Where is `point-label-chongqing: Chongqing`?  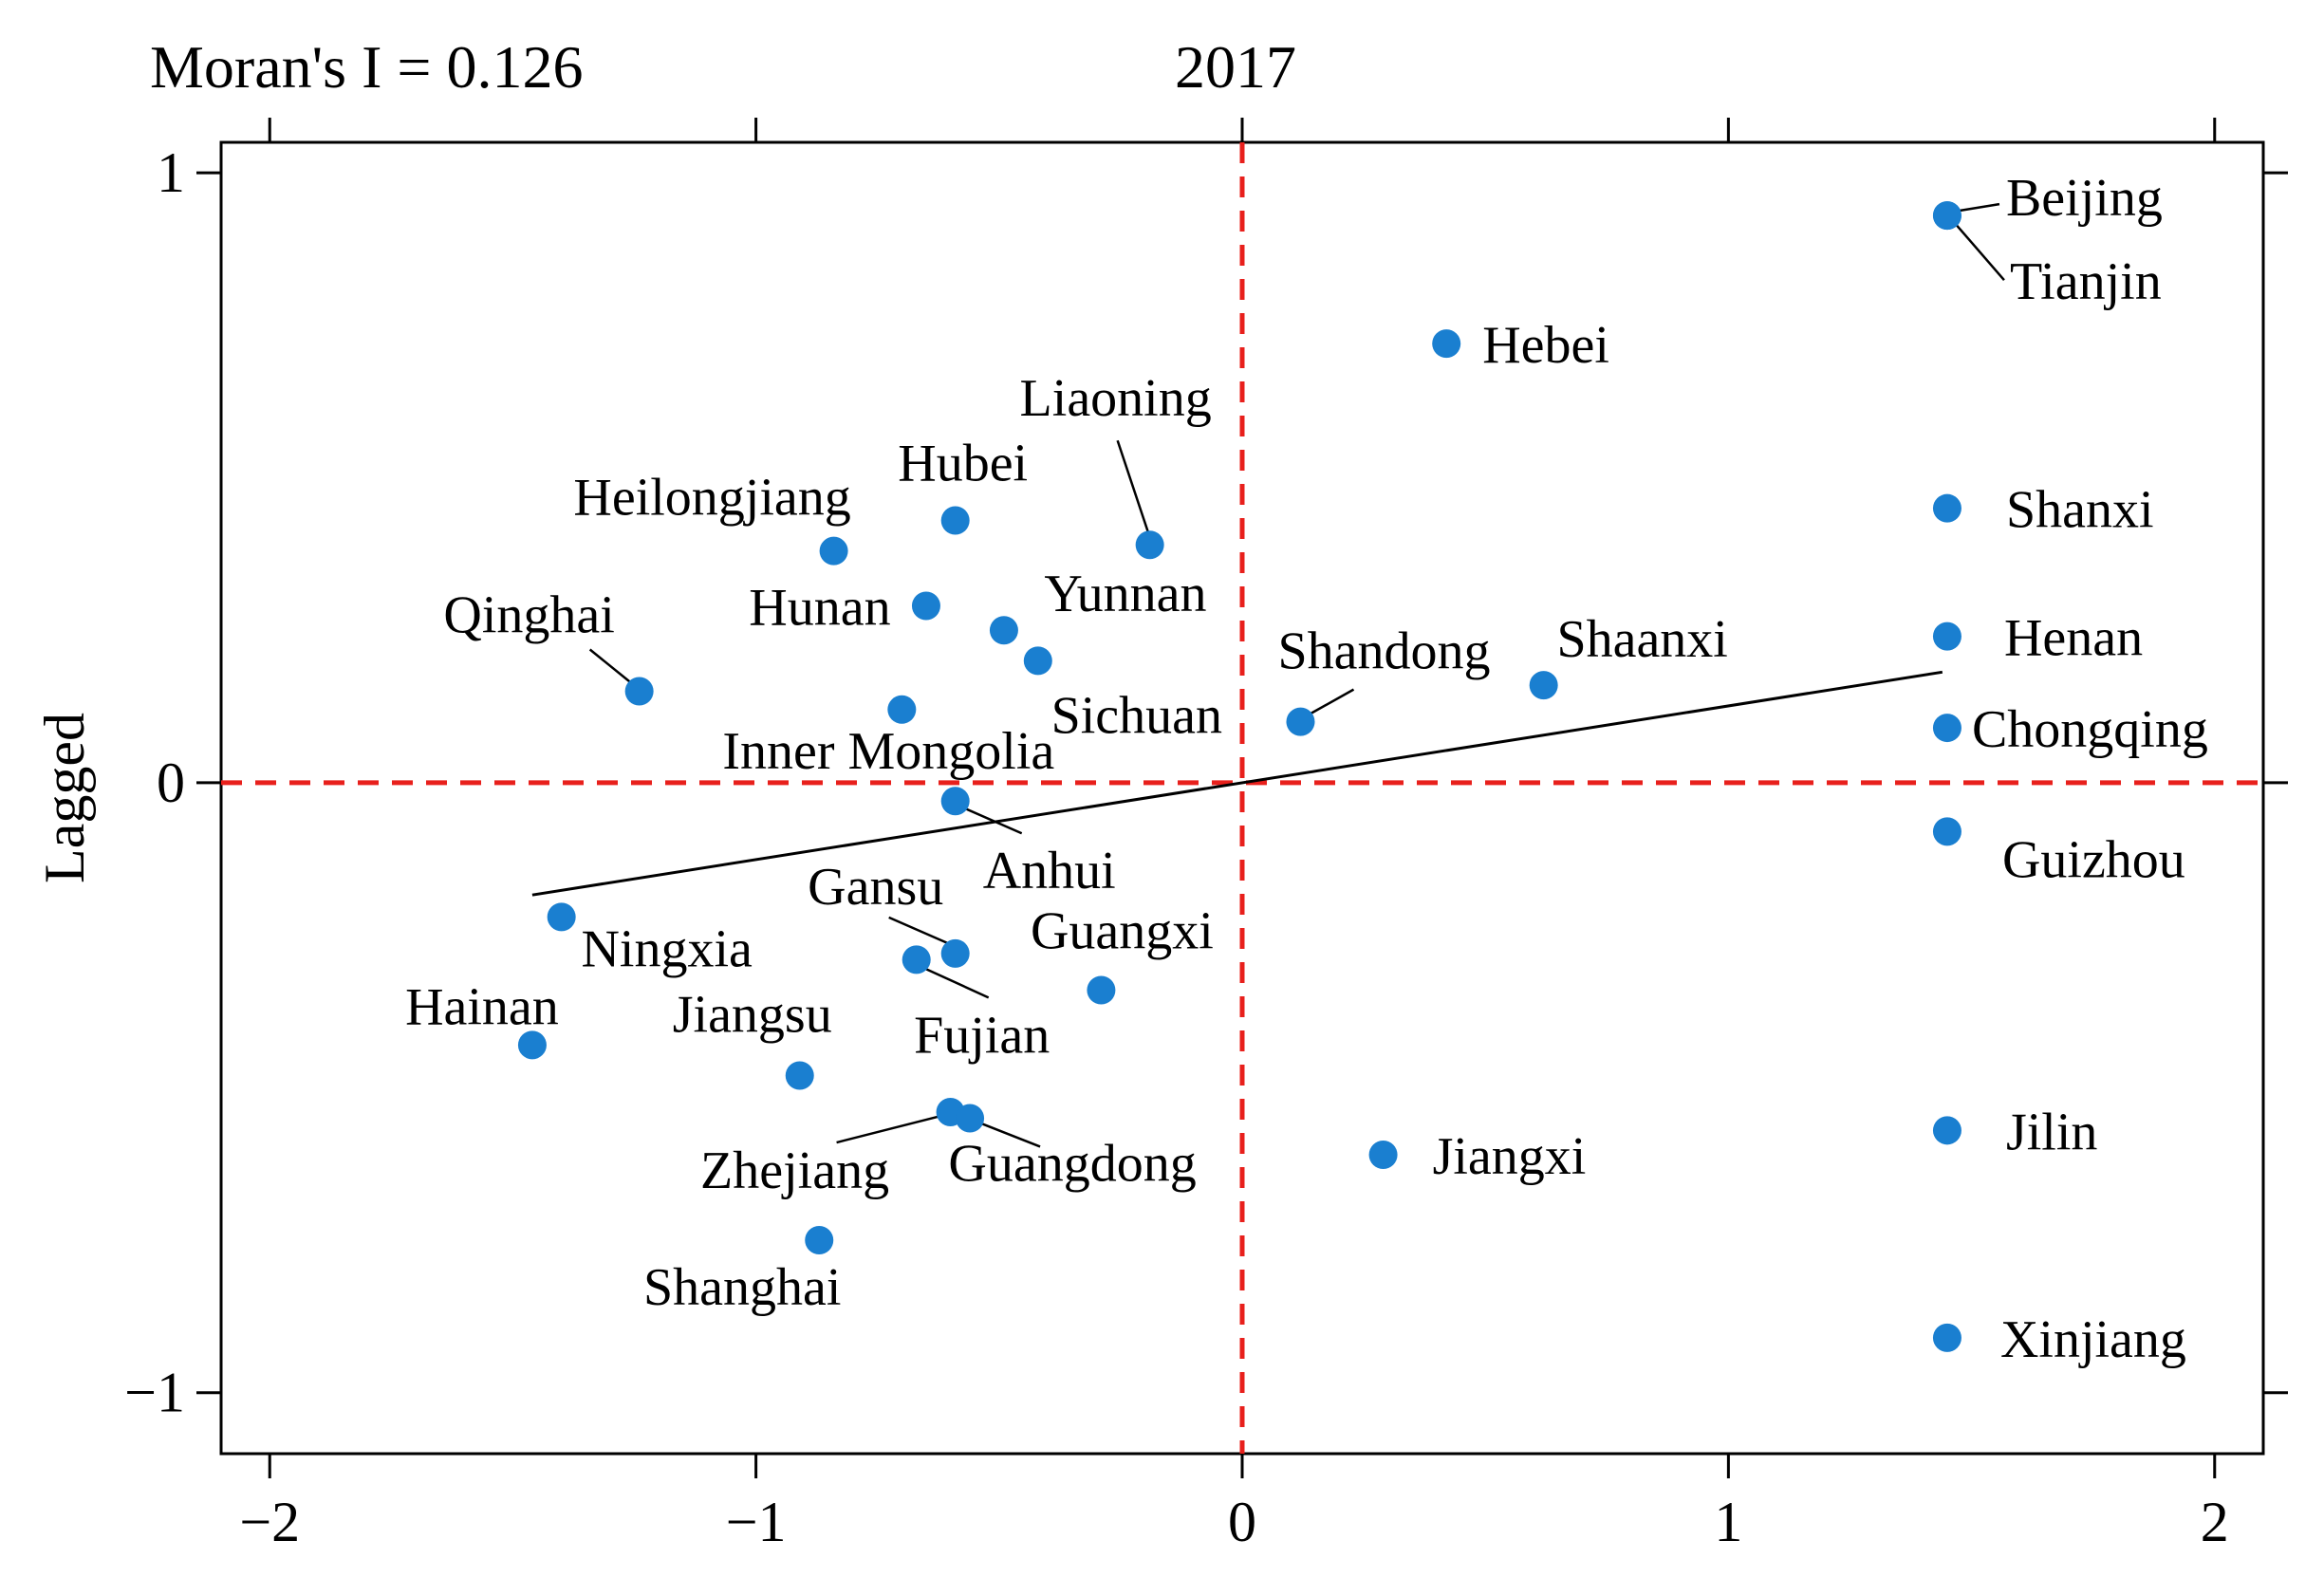
point-label-chongqing: Chongqing is located at coordinates (2090, 729).